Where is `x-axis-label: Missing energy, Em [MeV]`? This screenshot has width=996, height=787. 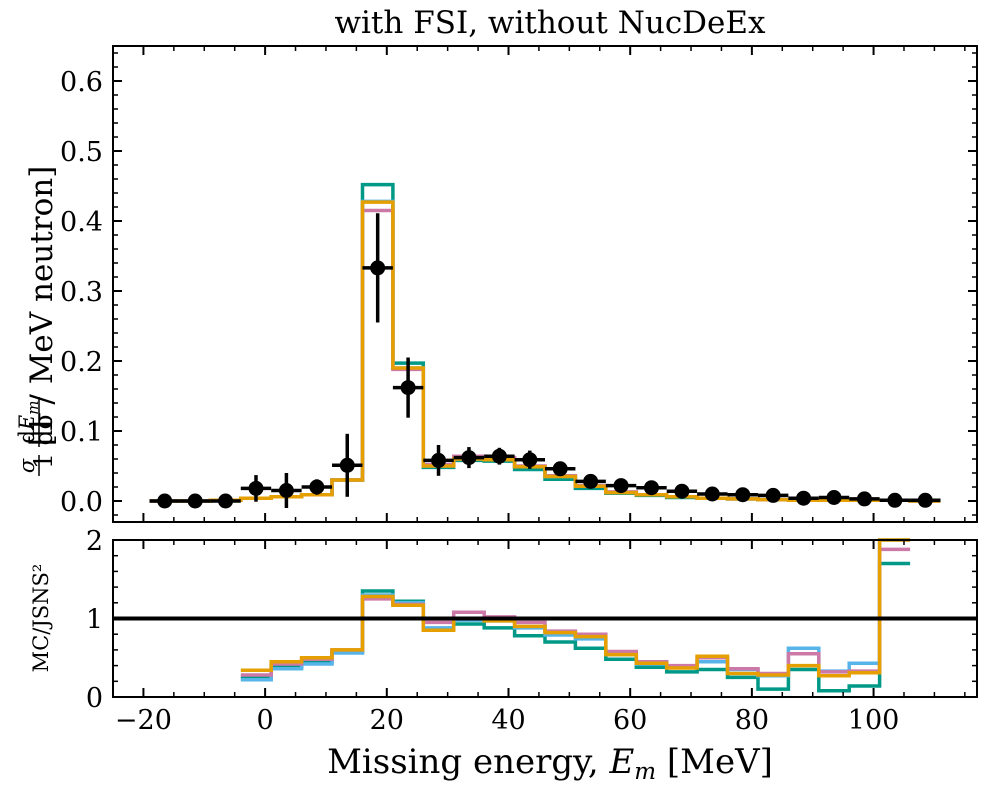
x-axis-label: Missing energy, Em [MeV] is located at coordinates (550, 763).